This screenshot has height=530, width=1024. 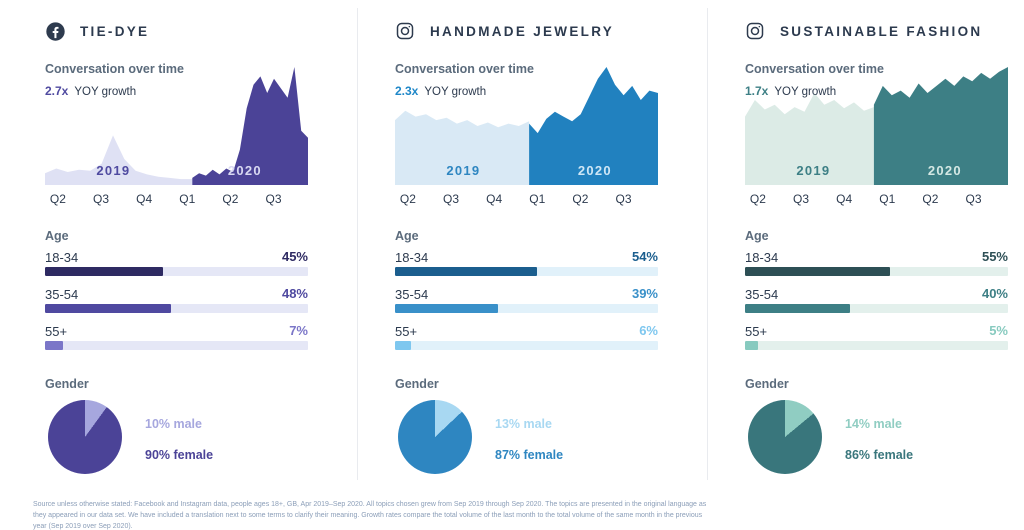 What do you see at coordinates (994, 293) in the screenshot?
I see `age-percentage: 40%` at bounding box center [994, 293].